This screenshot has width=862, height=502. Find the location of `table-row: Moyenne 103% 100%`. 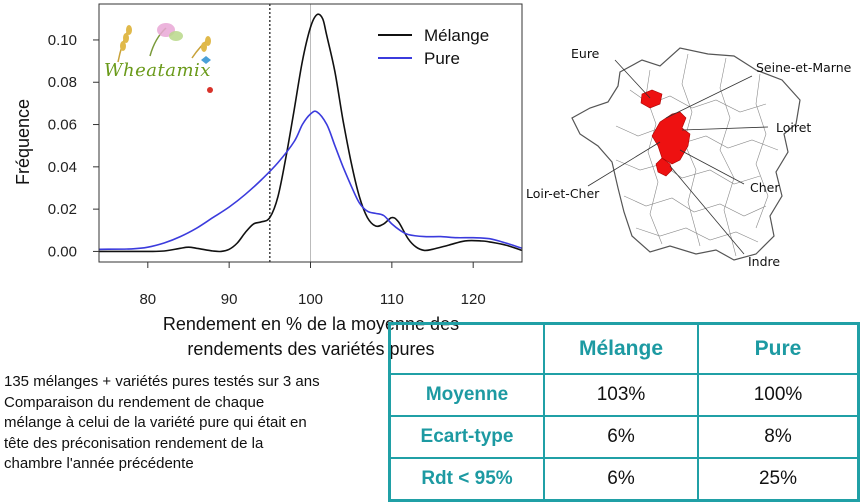

table-row: Moyenne 103% 100% is located at coordinates (624, 395).